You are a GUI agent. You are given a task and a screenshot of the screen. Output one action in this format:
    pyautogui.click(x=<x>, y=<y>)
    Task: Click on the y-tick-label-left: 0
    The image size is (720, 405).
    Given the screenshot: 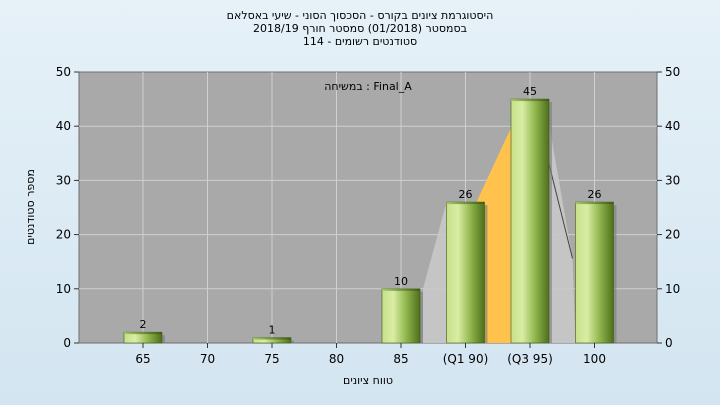 What is the action you would take?
    pyautogui.click(x=67, y=343)
    